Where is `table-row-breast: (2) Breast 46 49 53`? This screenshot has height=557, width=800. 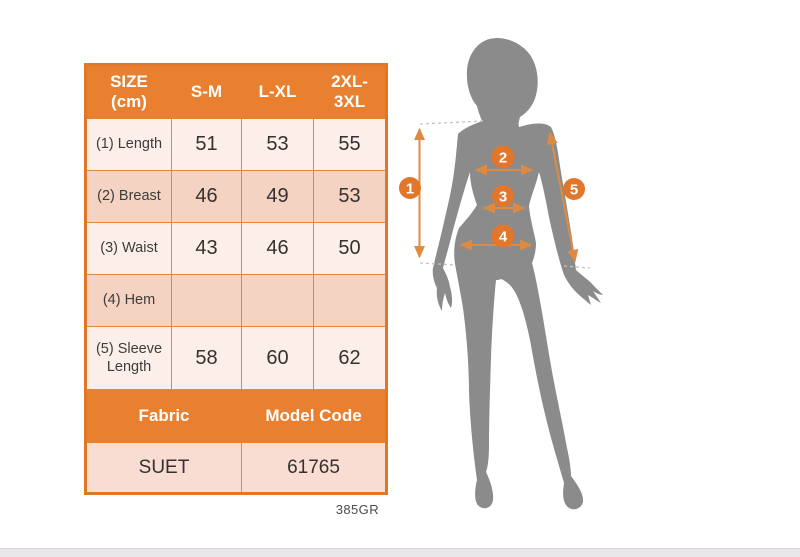 table-row-breast: (2) Breast 46 49 53 is located at coordinates (236, 196).